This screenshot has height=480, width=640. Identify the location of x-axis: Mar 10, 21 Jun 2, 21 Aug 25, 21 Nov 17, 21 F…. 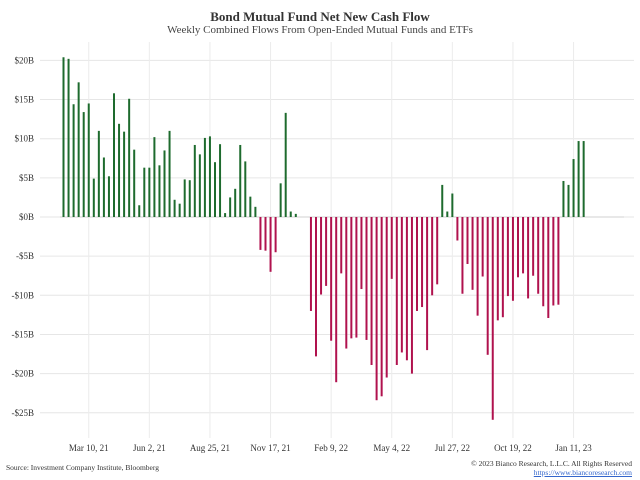
(330, 448).